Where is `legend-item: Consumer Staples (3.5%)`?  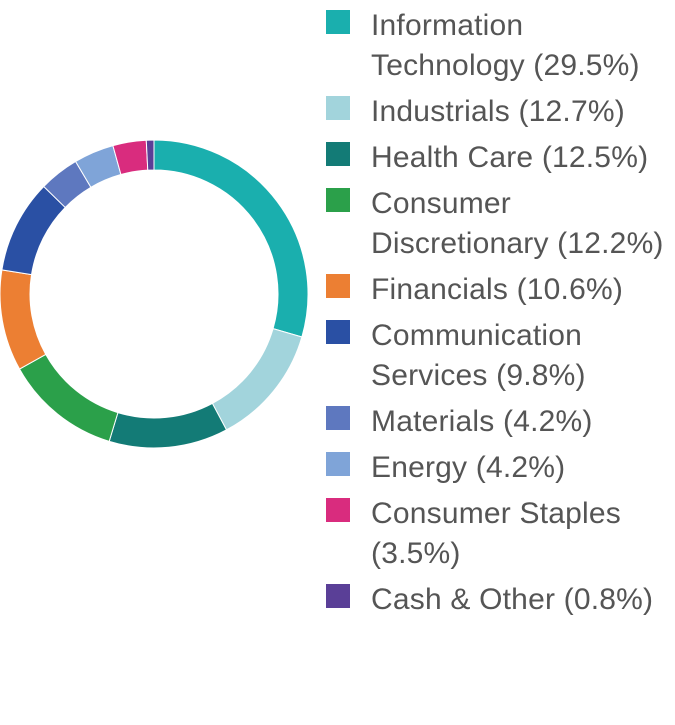
legend-item: Consumer Staples (3.5%) is located at coordinates (499, 534).